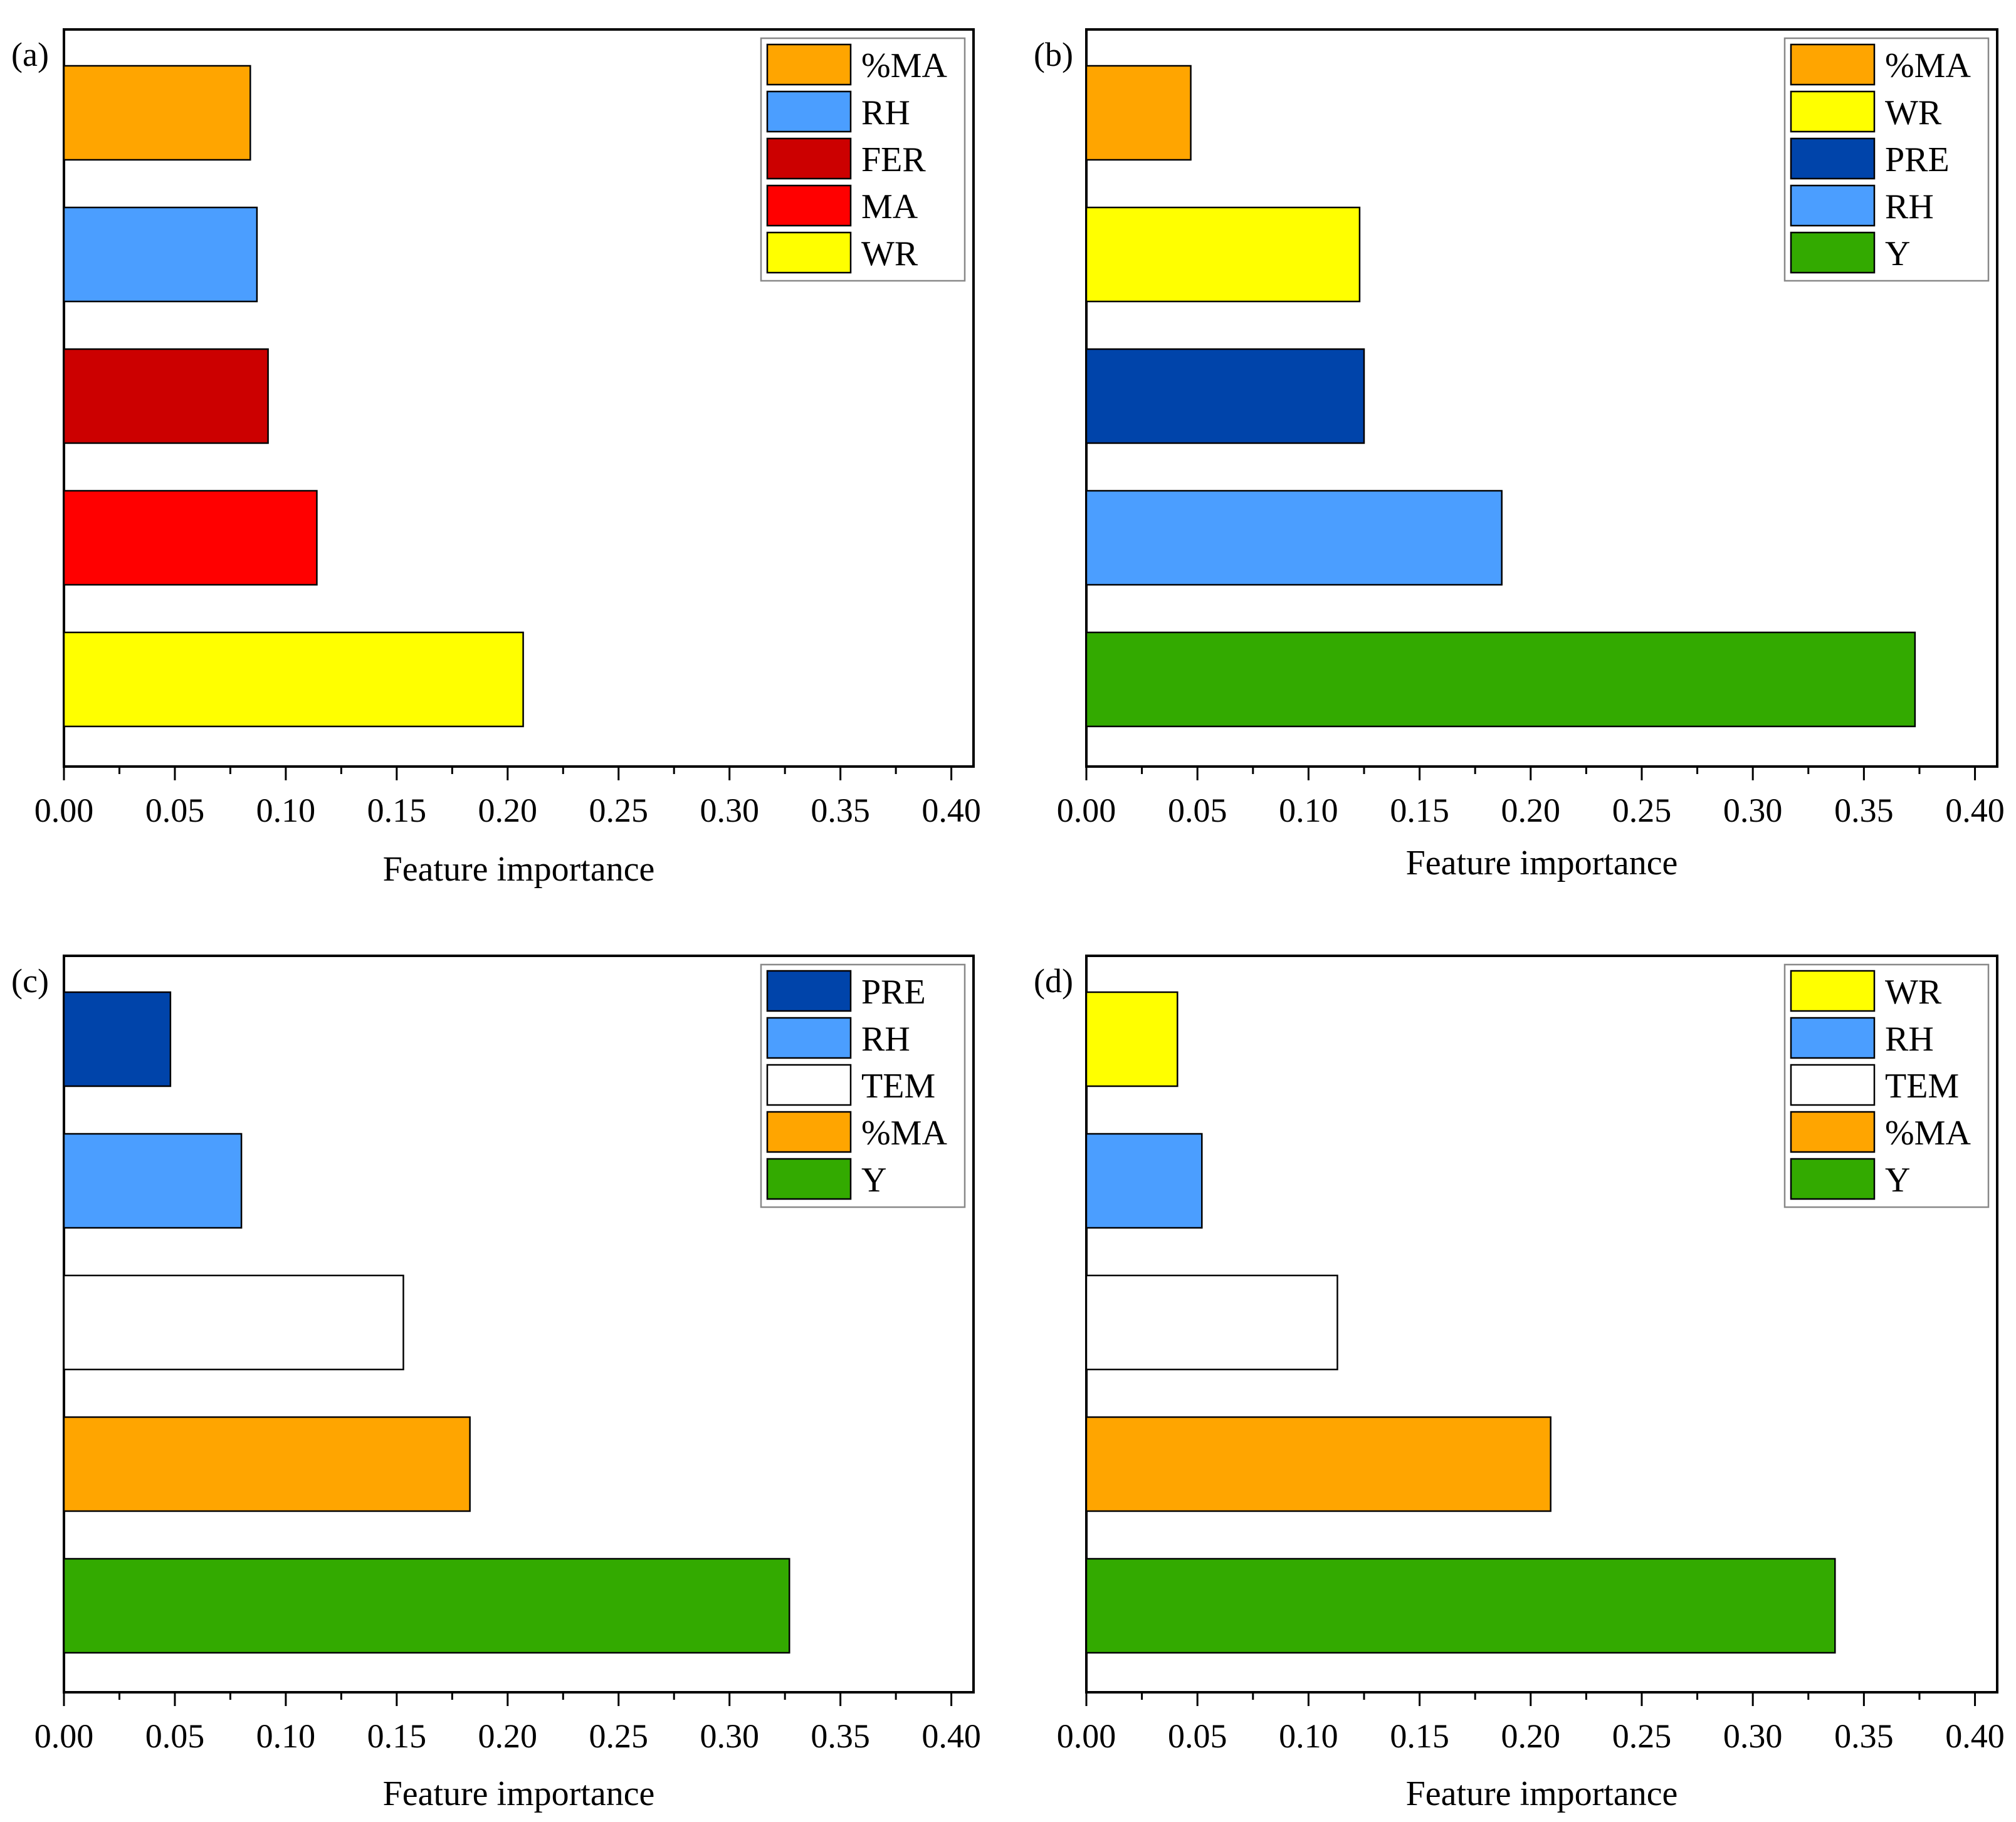 This screenshot has width=2016, height=1822. What do you see at coordinates (809, 205) in the screenshot?
I see `legend-swatch-MA` at bounding box center [809, 205].